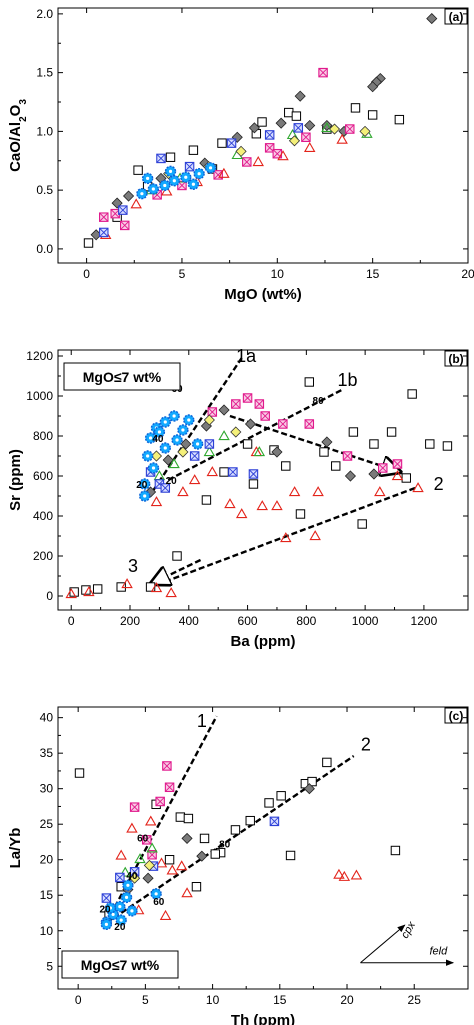 This screenshot has width=474, height=1025. I want to click on series-green-triangle, so click(209, 455).